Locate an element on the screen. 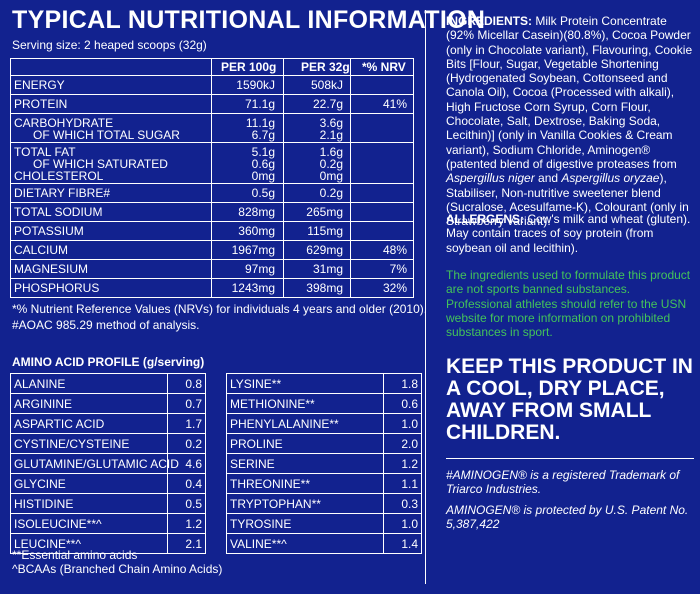  value-per-100g: 5.1g is located at coordinates (263, 152).